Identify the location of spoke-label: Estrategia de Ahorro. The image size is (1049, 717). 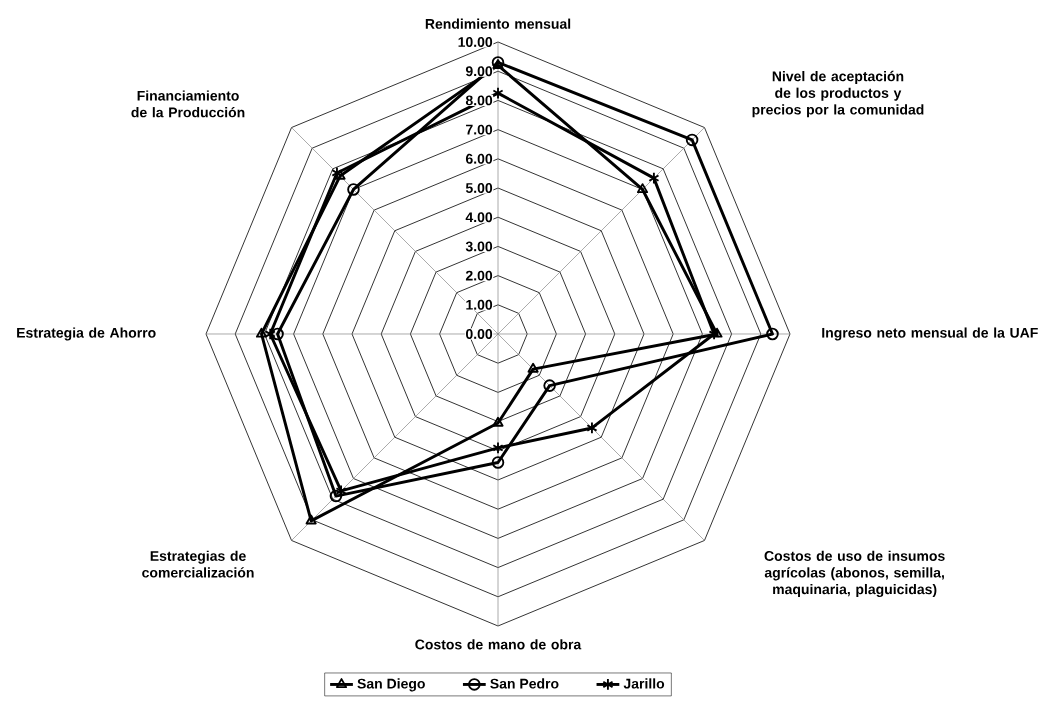
(86, 334).